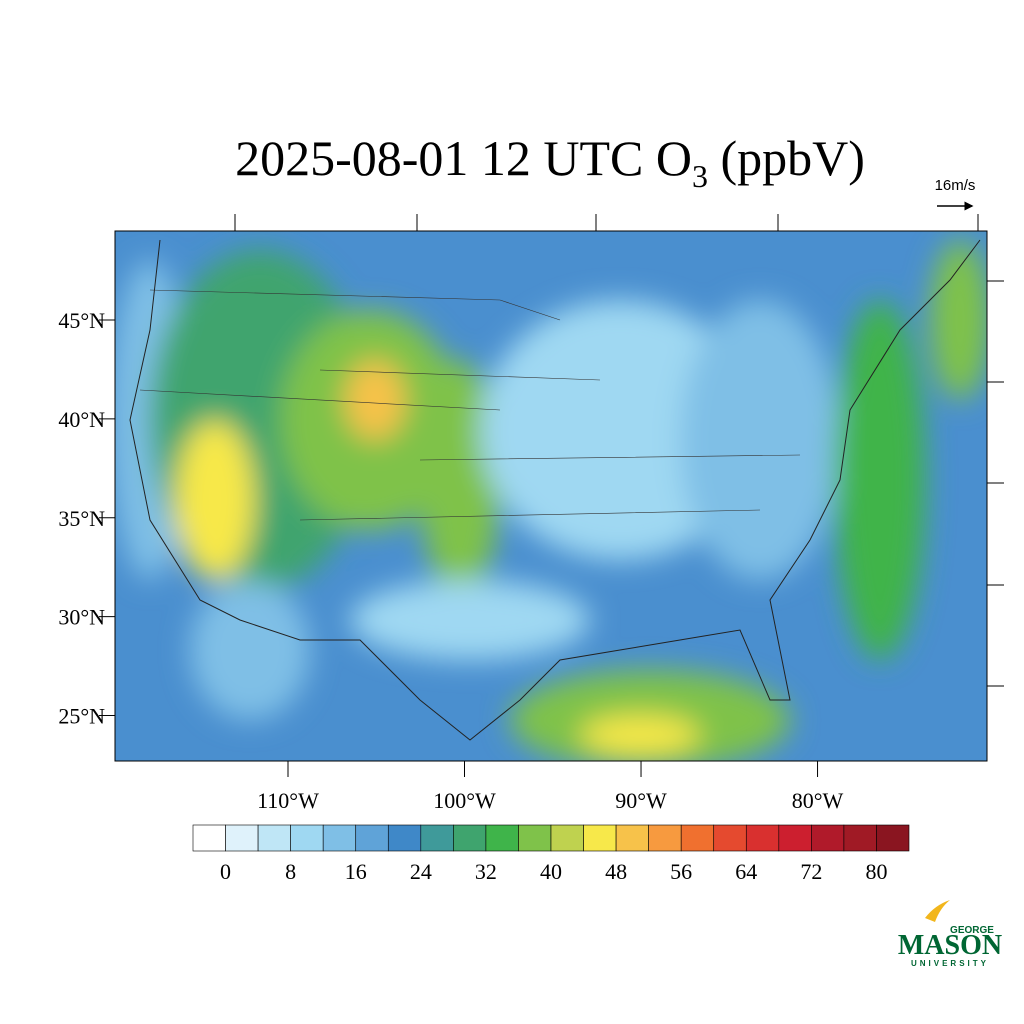  What do you see at coordinates (421, 871) in the screenshot?
I see `colorbar-tick-label: 24` at bounding box center [421, 871].